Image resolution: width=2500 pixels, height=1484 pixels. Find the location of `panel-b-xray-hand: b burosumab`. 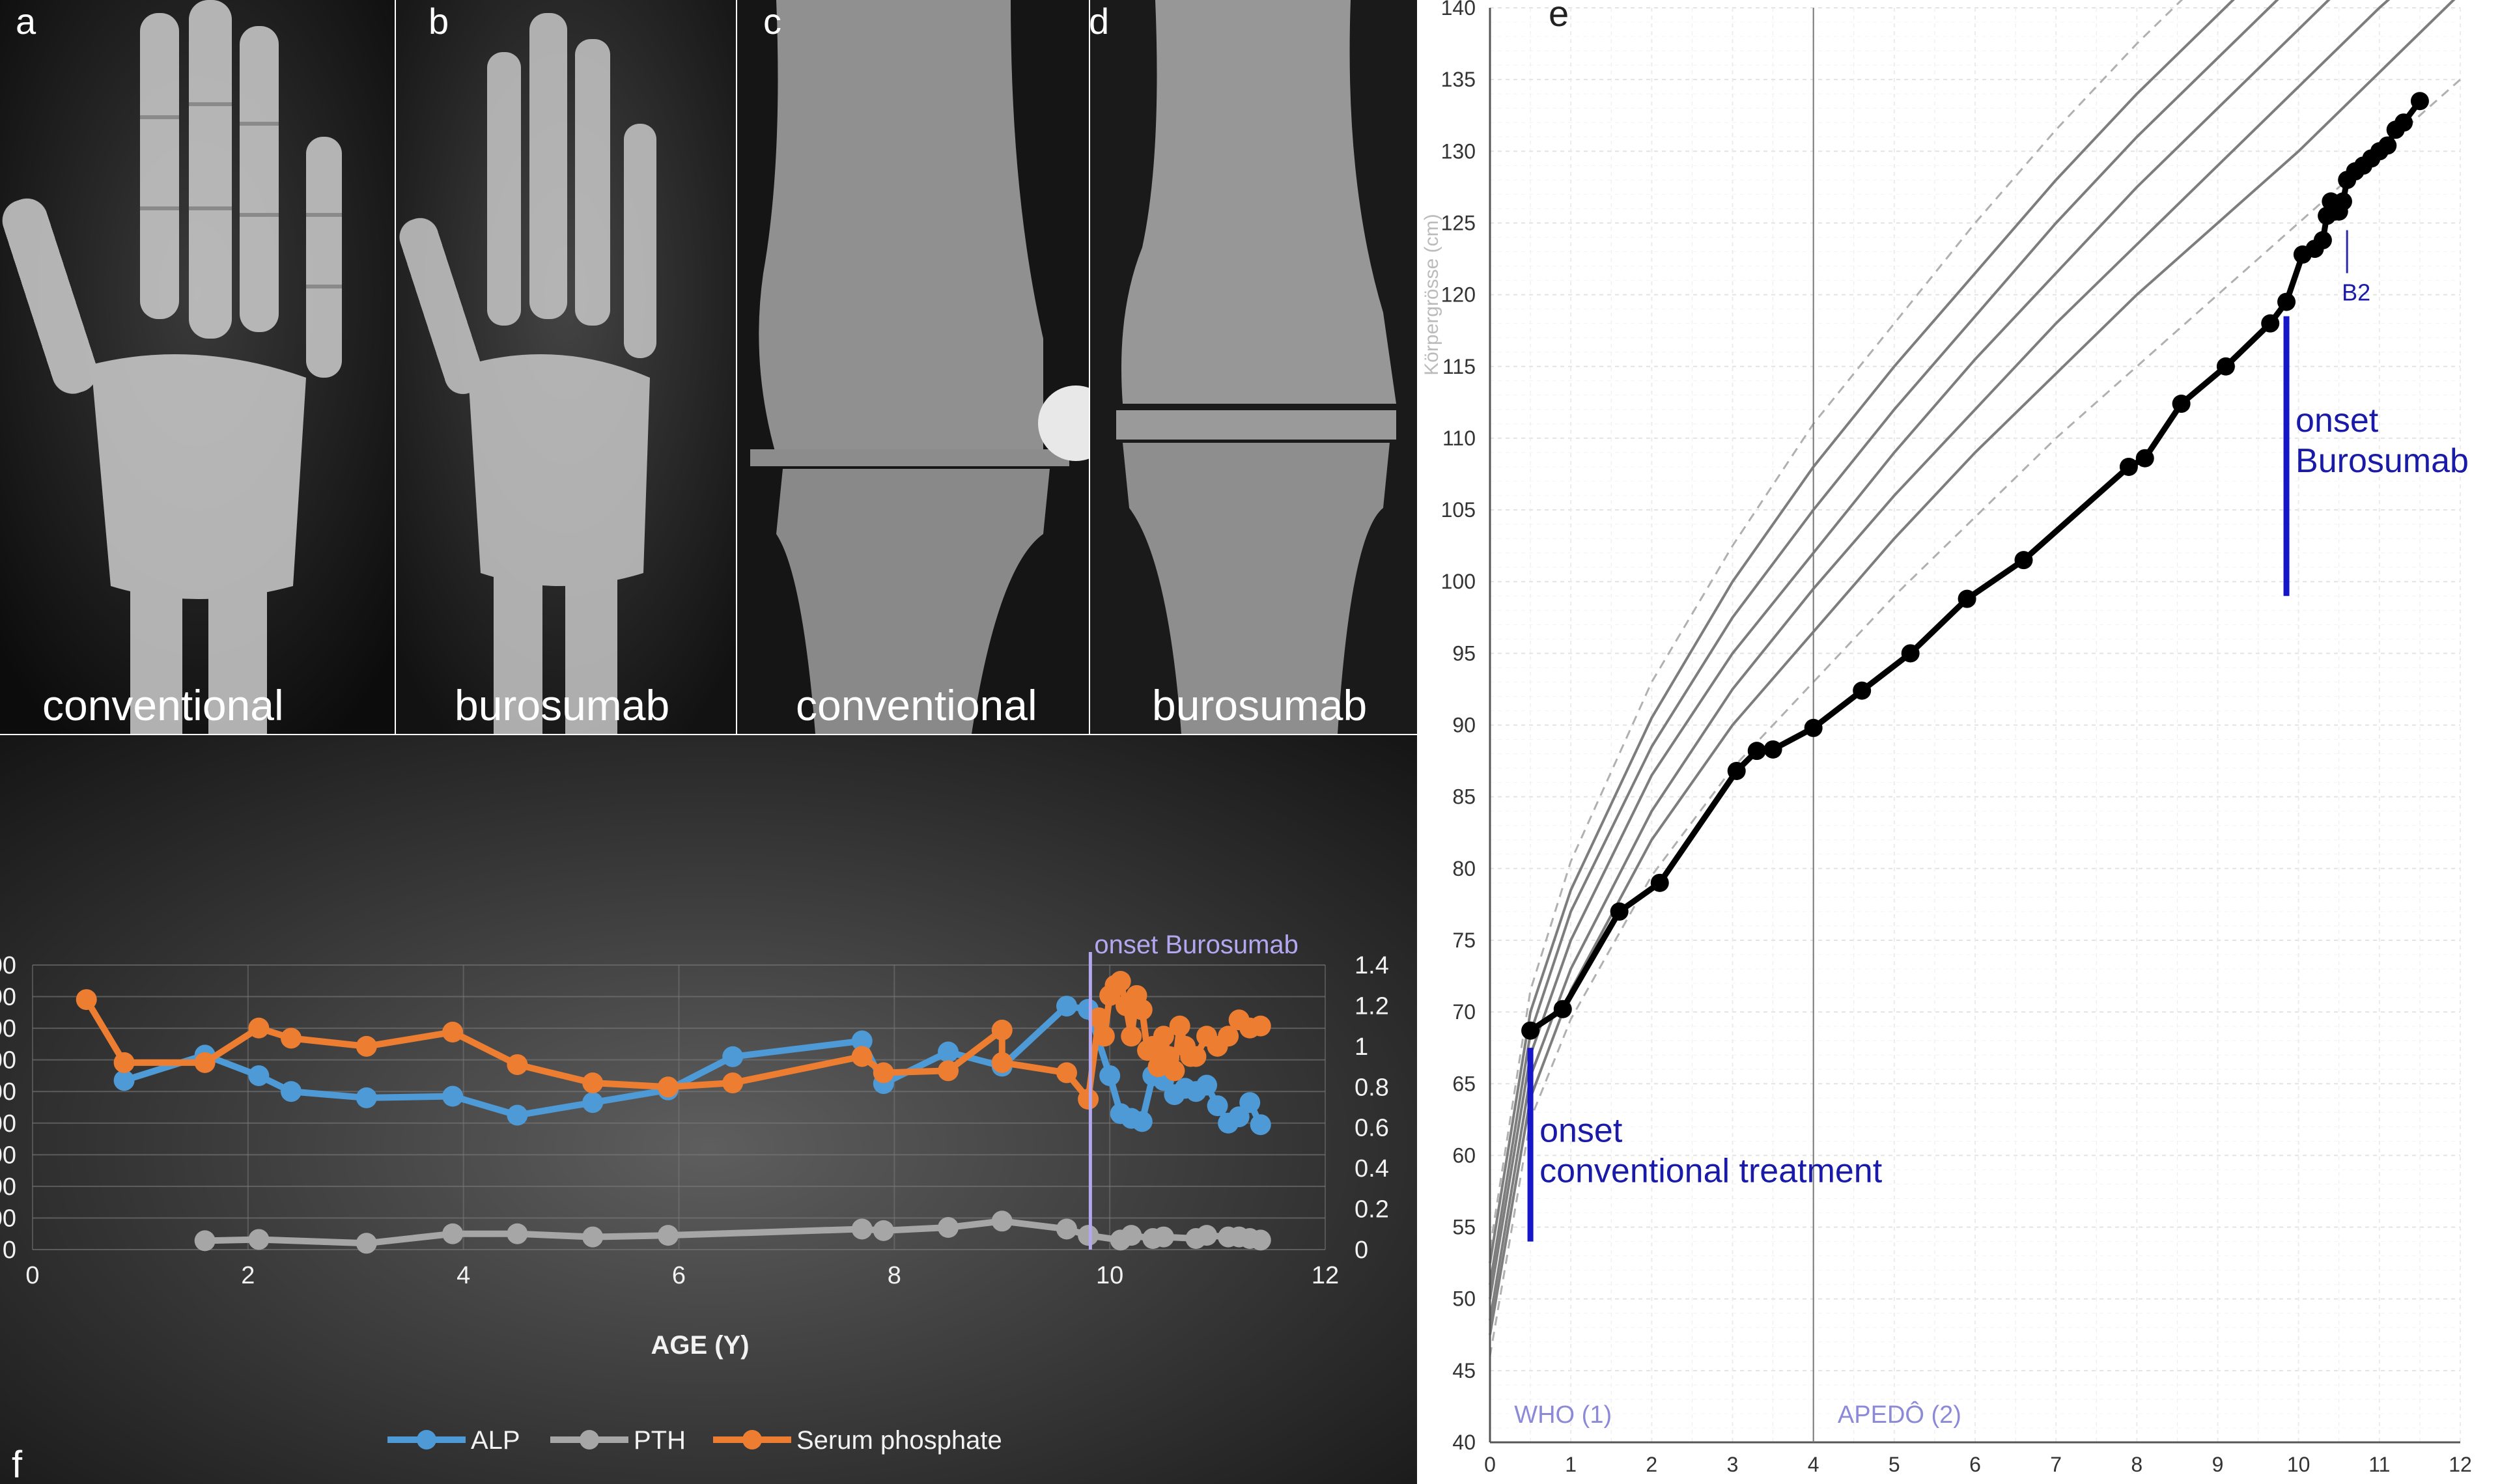

panel-b-xray-hand: b burosumab is located at coordinates (566, 367).